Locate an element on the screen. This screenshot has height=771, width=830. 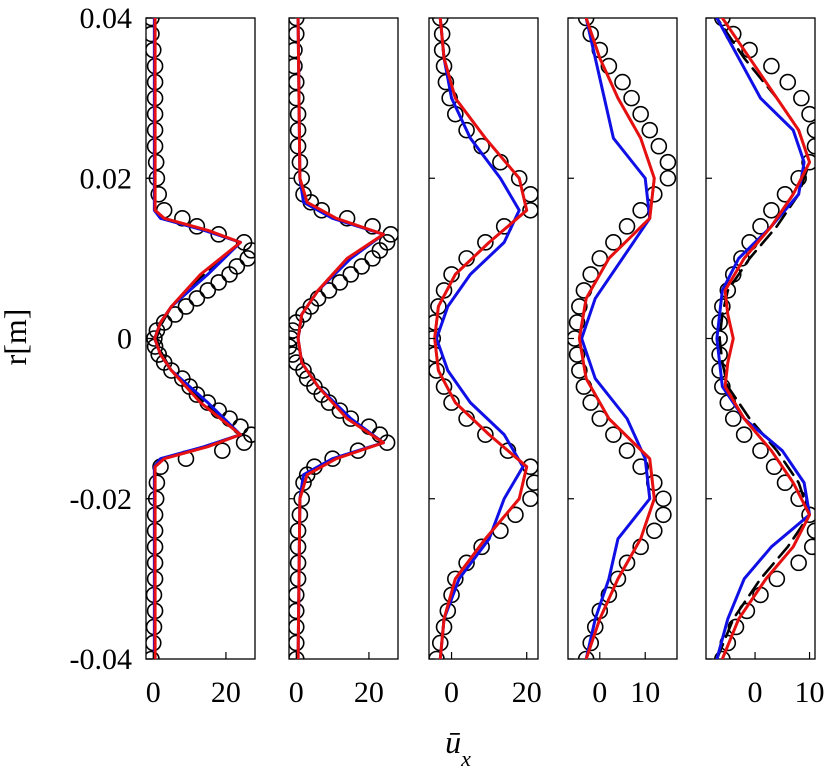
x-axis-title-subscript: x is located at coordinates (465, 756).